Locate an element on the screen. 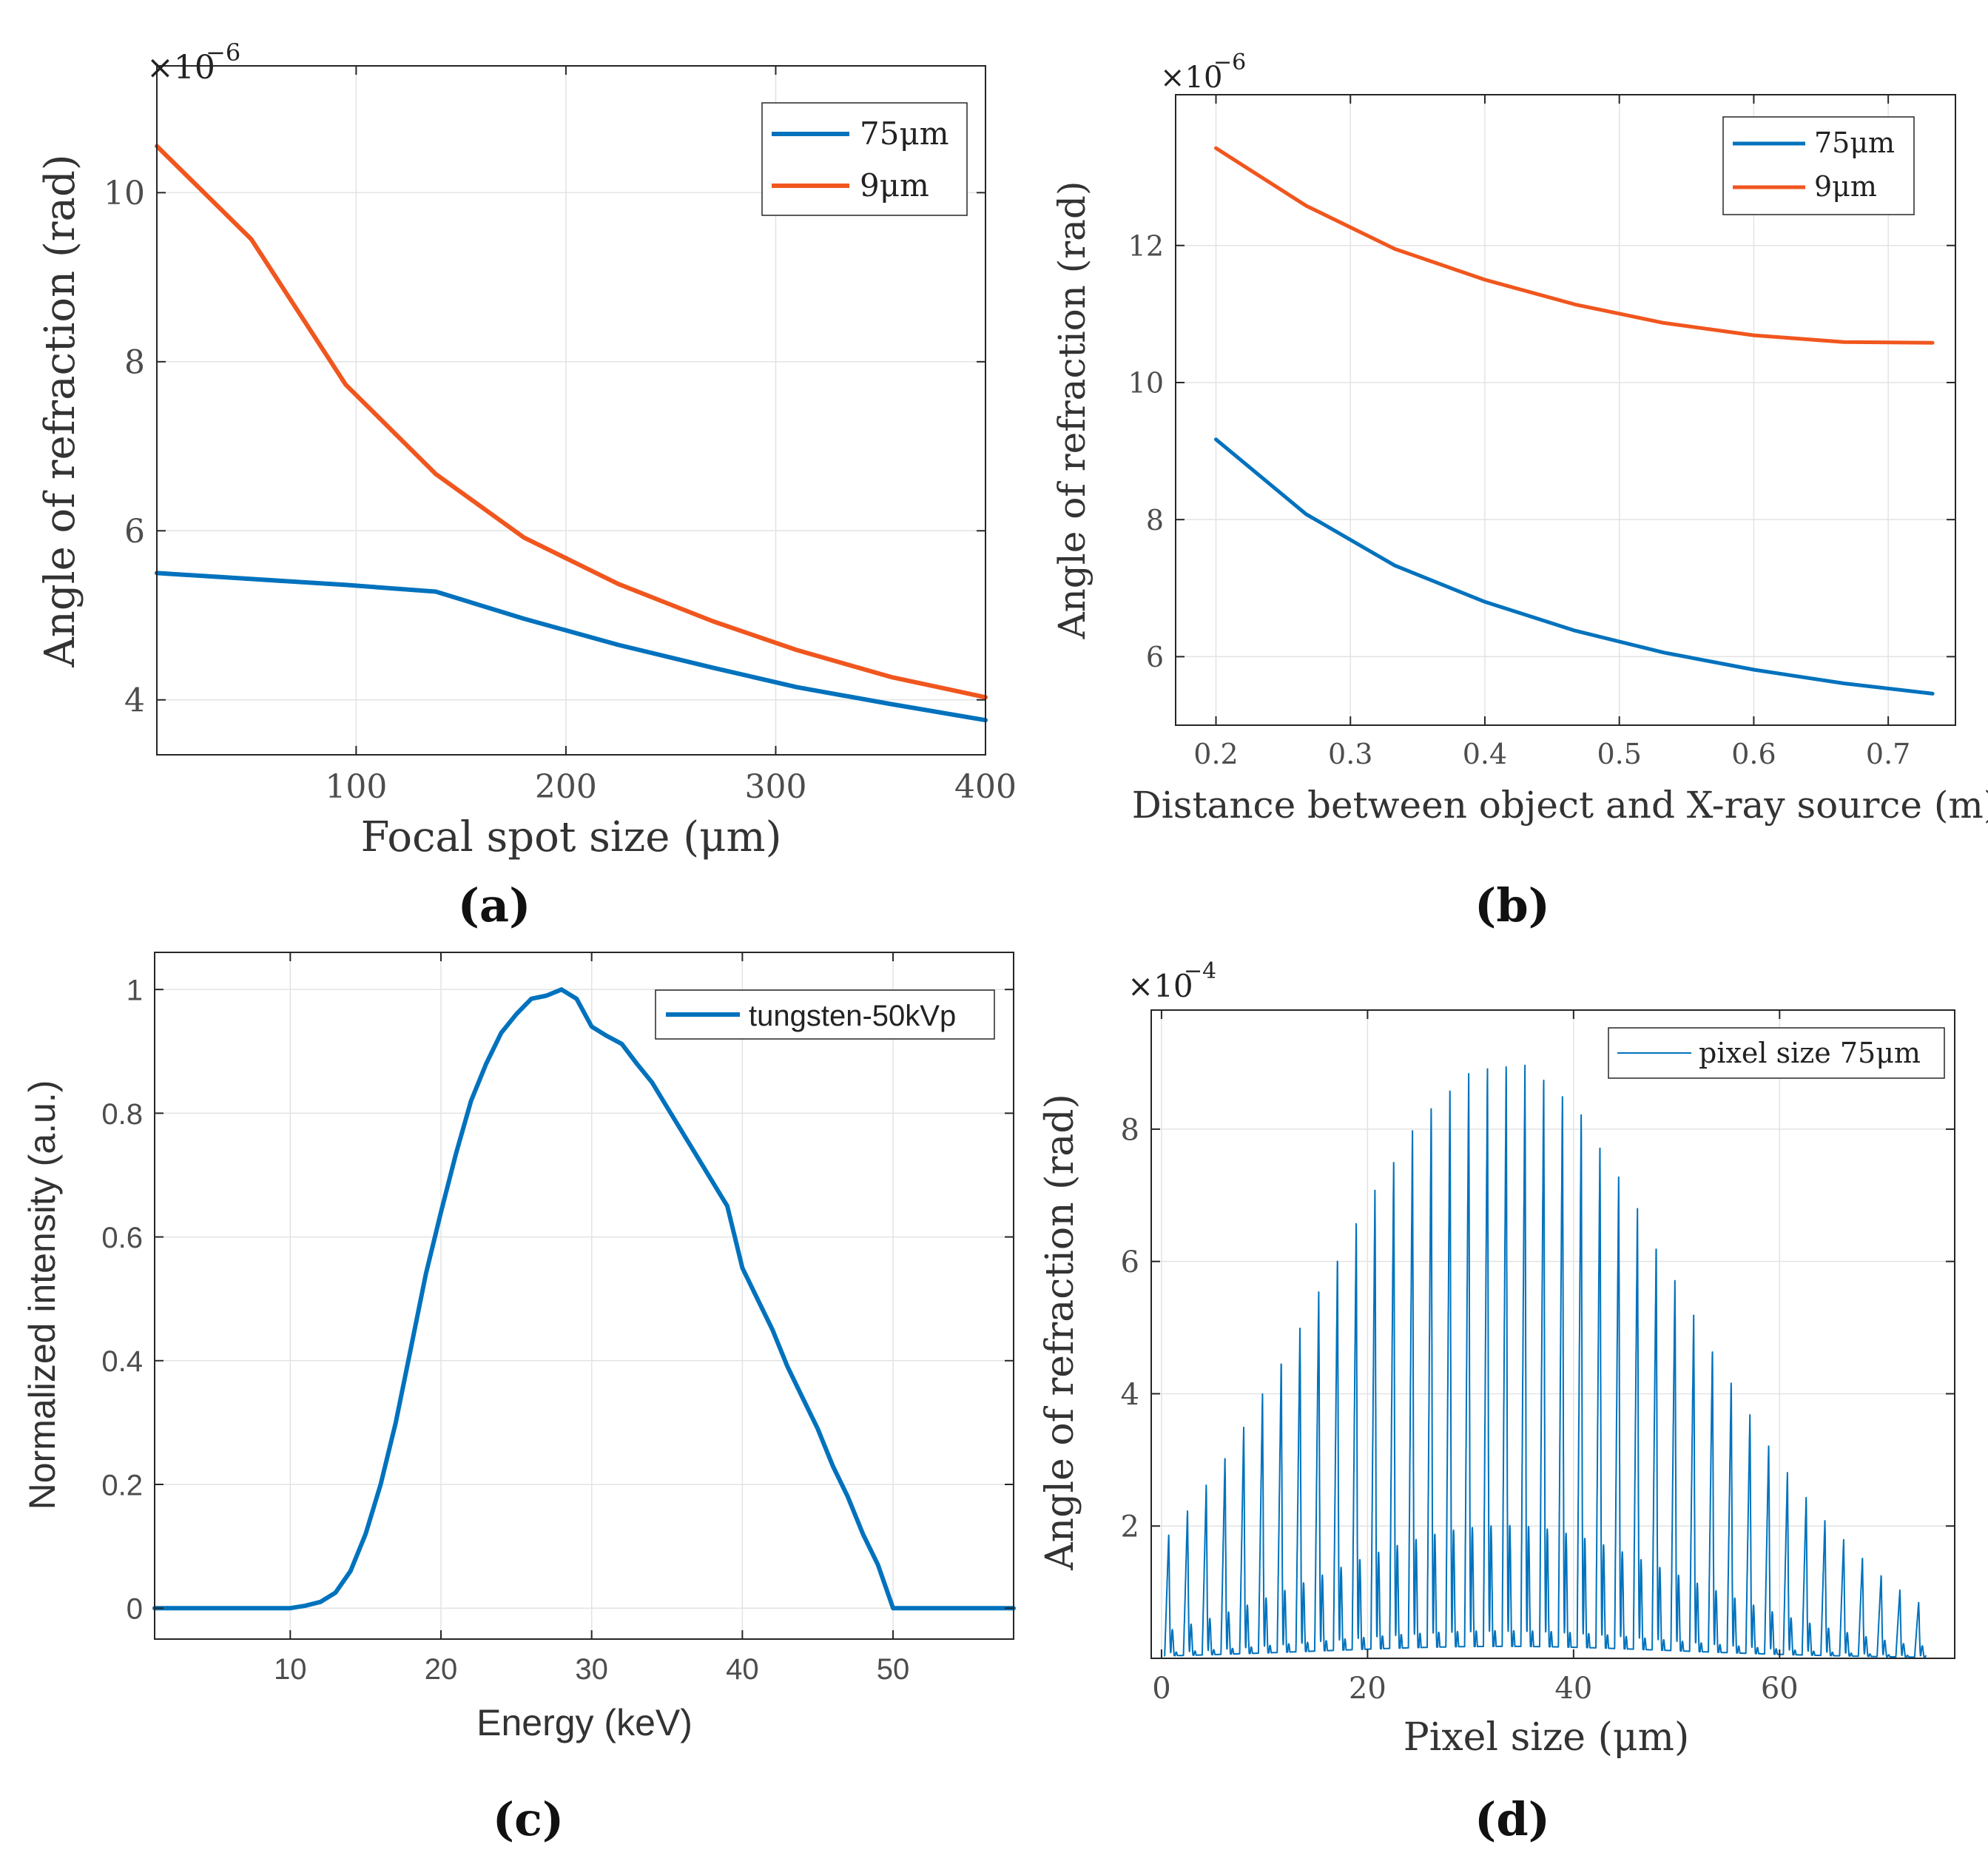 The width and height of the screenshot is (1988, 1867). panel-a-legend-box is located at coordinates (865, 159).